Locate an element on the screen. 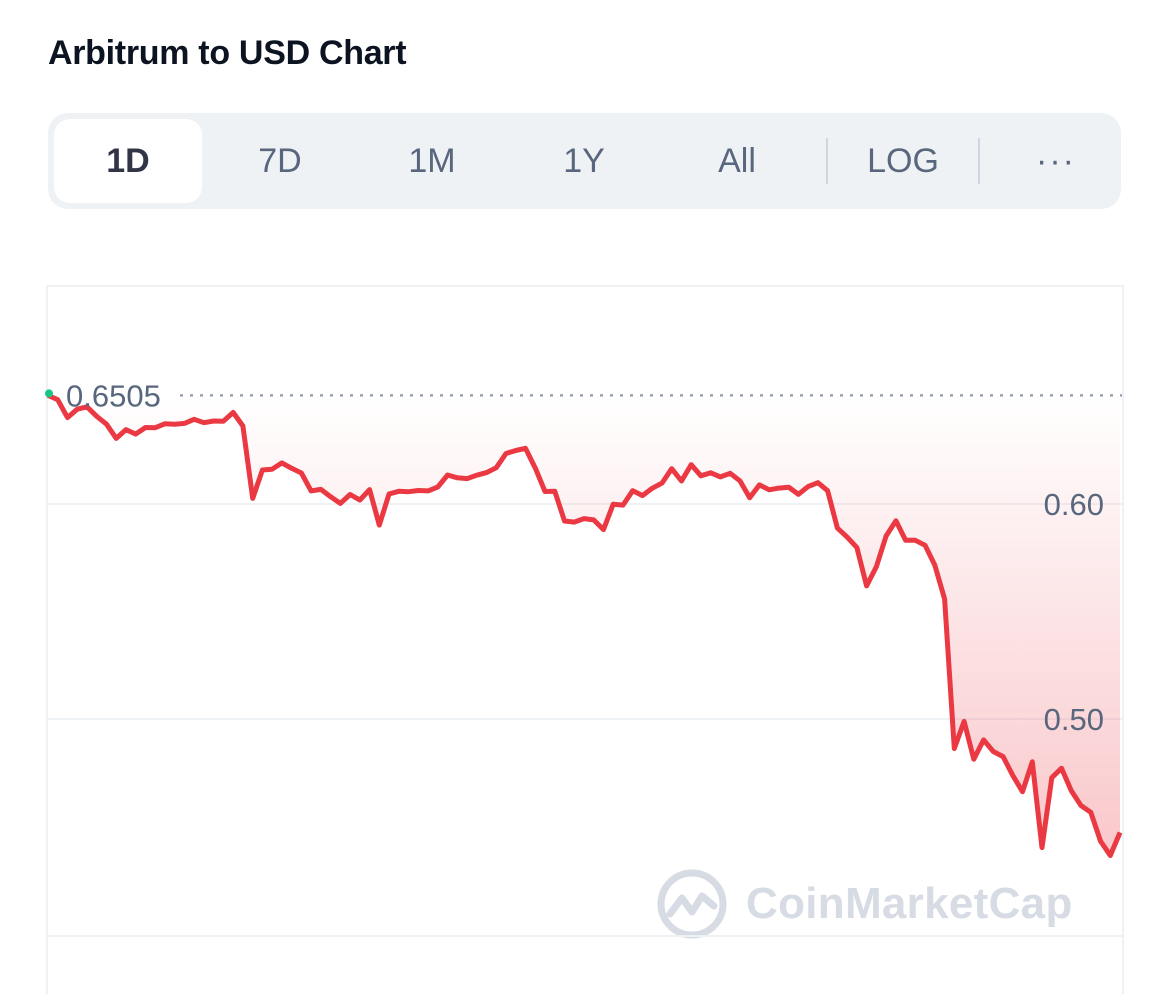 The image size is (1170, 994). tab-all: All is located at coordinates (737, 160).